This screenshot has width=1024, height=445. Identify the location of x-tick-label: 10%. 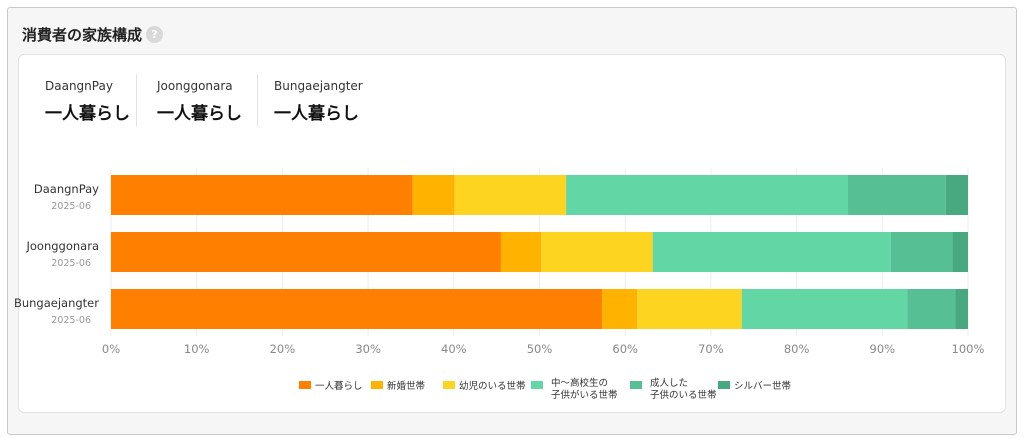
(197, 349).